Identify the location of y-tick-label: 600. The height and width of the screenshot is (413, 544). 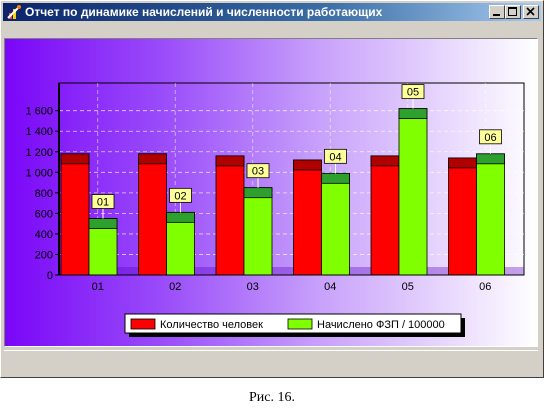
(44, 214).